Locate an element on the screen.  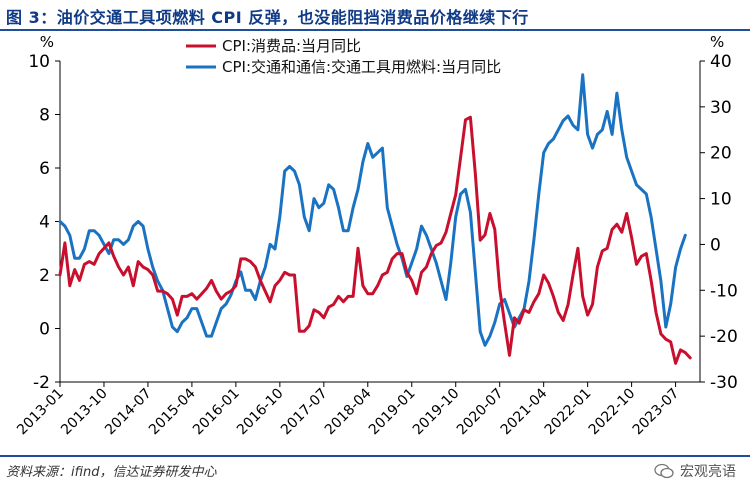
left-tick-label: -2 is located at coordinates (41, 383).